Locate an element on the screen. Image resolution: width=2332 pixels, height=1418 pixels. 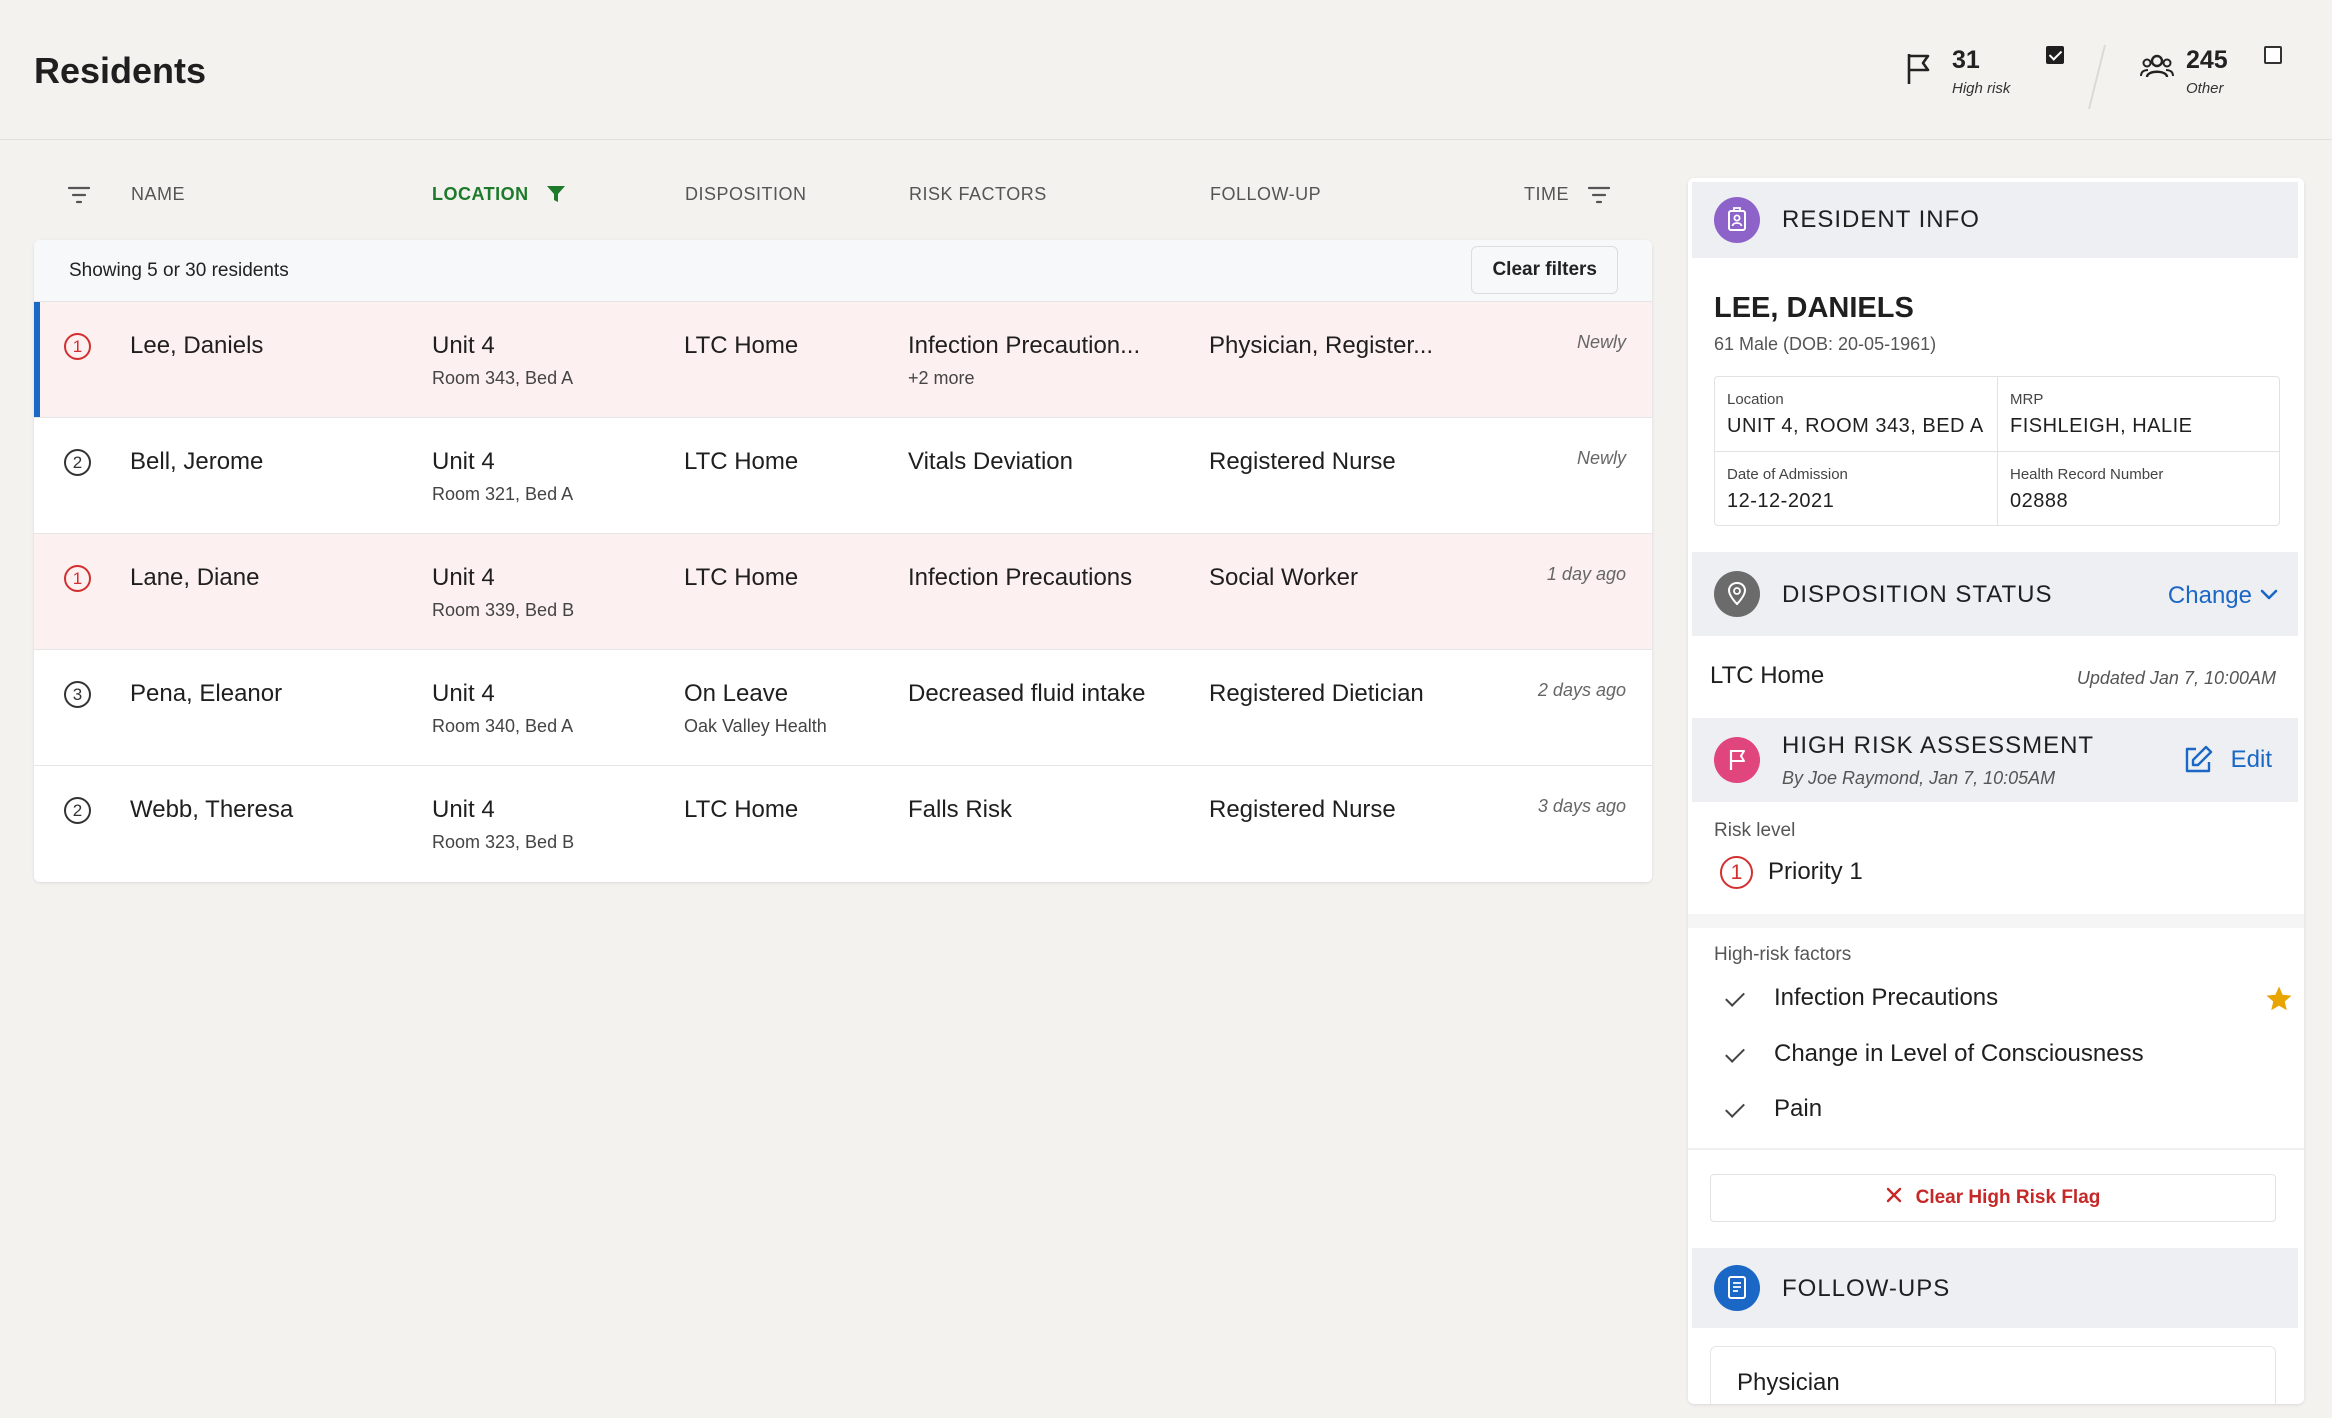
header-bar: Residents 31 High risk 245 Other is located at coordinates (1166, 72).